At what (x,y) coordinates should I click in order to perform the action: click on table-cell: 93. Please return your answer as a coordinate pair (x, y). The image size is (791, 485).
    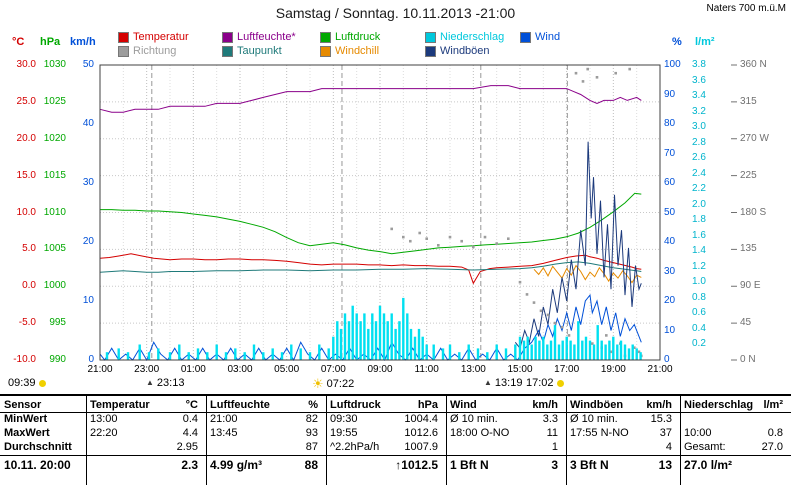
    Looking at the image, I should click on (311, 433).